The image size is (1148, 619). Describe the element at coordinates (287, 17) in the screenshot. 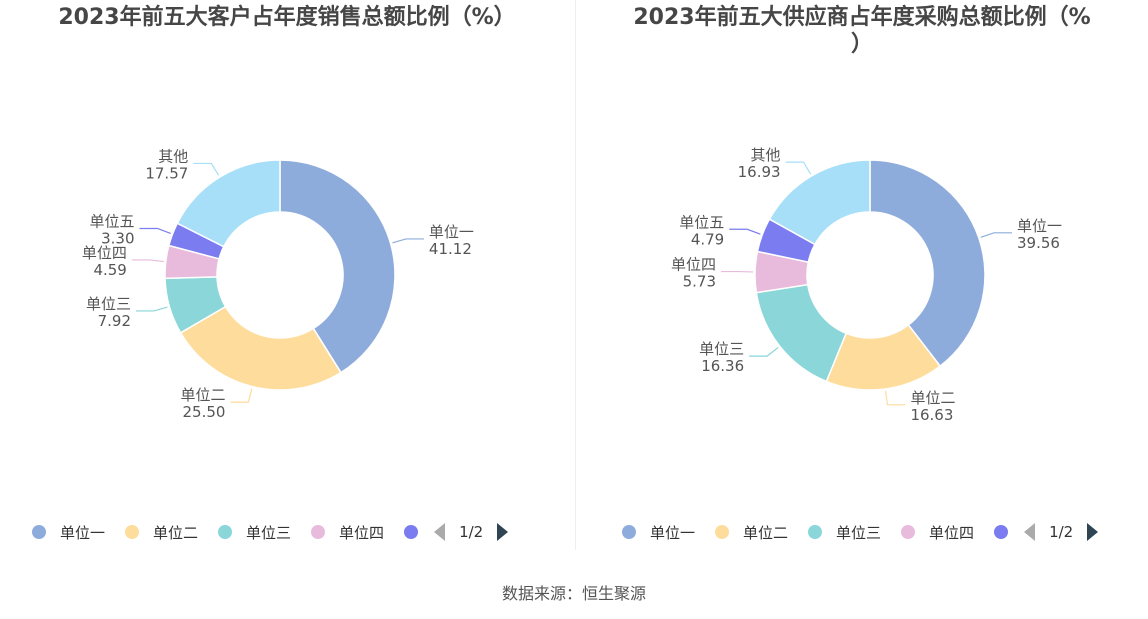

I see `chart-title: 2023年前五大客户占年度销售总额比例（%）` at that location.